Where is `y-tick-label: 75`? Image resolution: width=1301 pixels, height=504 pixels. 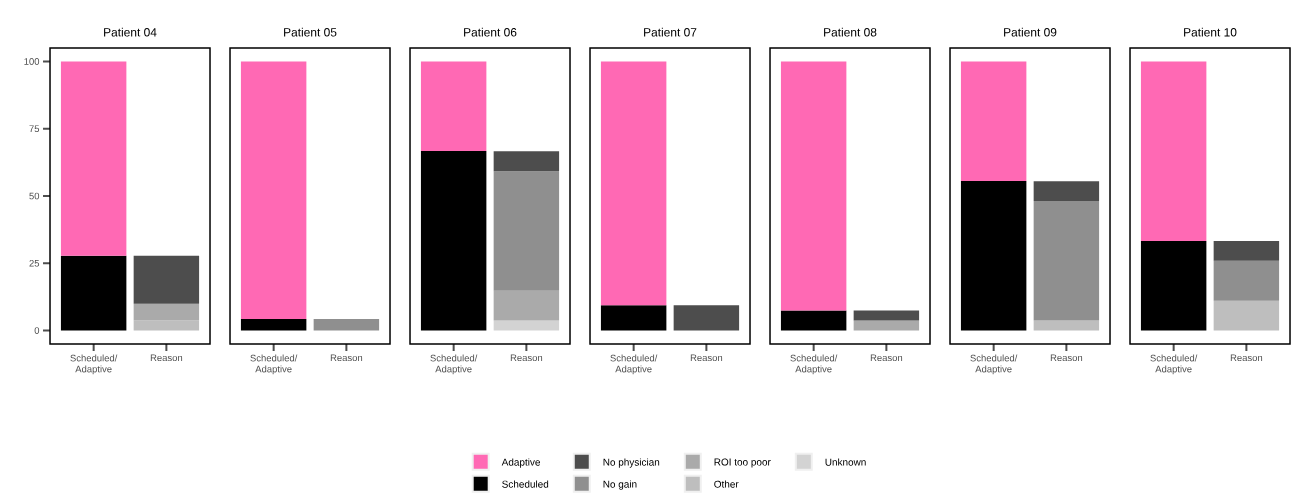 y-tick-label: 75 is located at coordinates (34, 129).